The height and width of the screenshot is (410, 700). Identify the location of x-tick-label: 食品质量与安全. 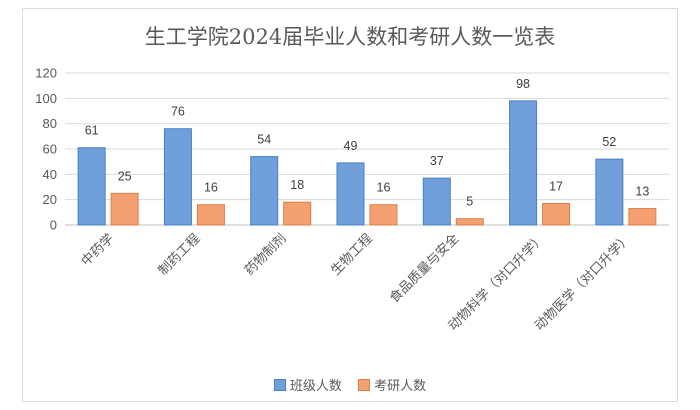
(424, 269).